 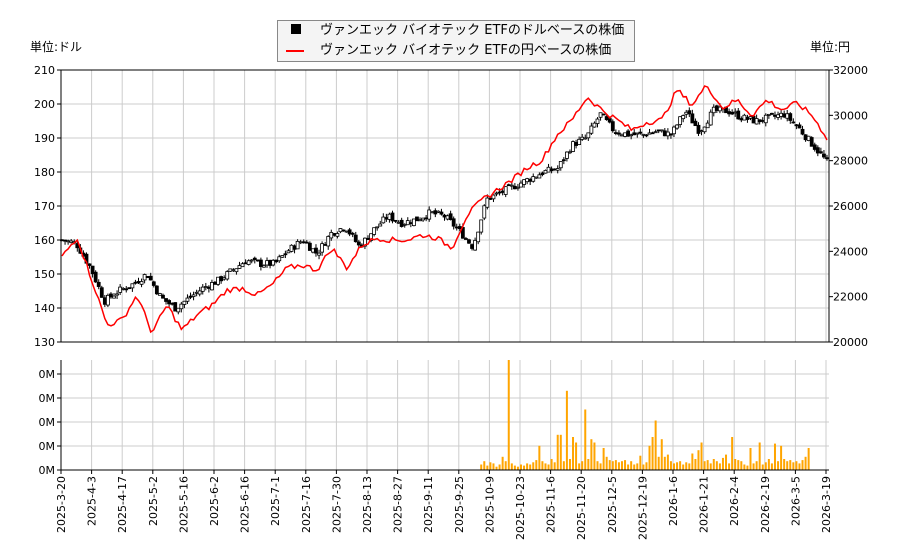 What do you see at coordinates (47, 398) in the screenshot?
I see `volume-tick-label: 0M` at bounding box center [47, 398].